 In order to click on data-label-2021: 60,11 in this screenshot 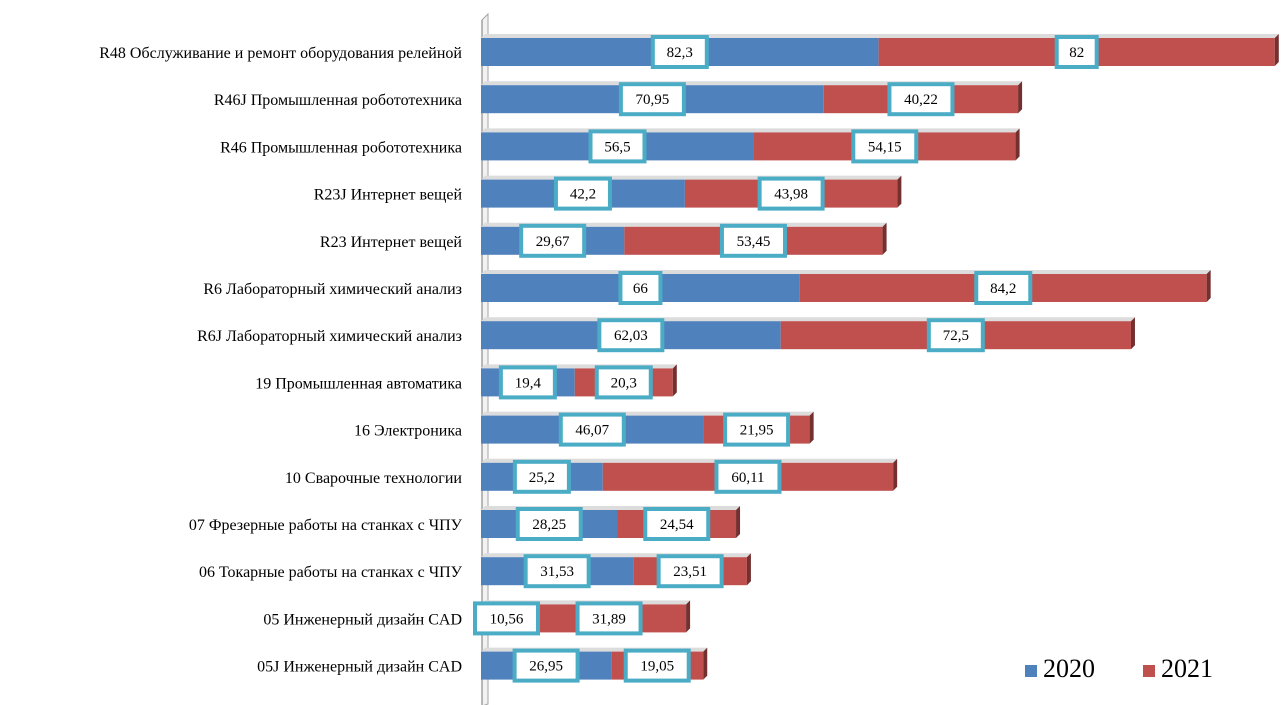, I will do `click(747, 478)`.